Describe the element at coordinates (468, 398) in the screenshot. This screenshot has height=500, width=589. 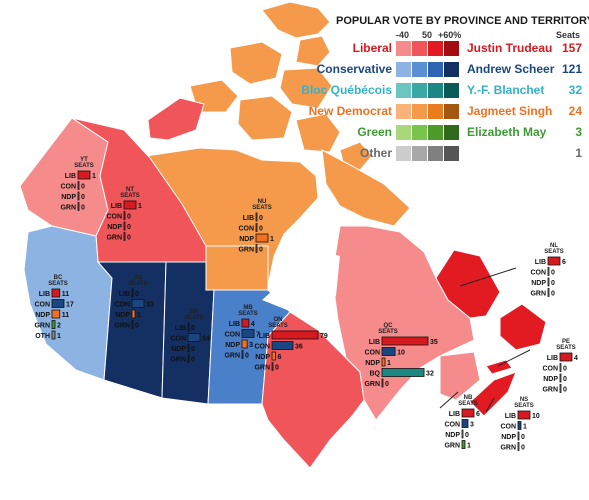
I see `region-name: NB` at that location.